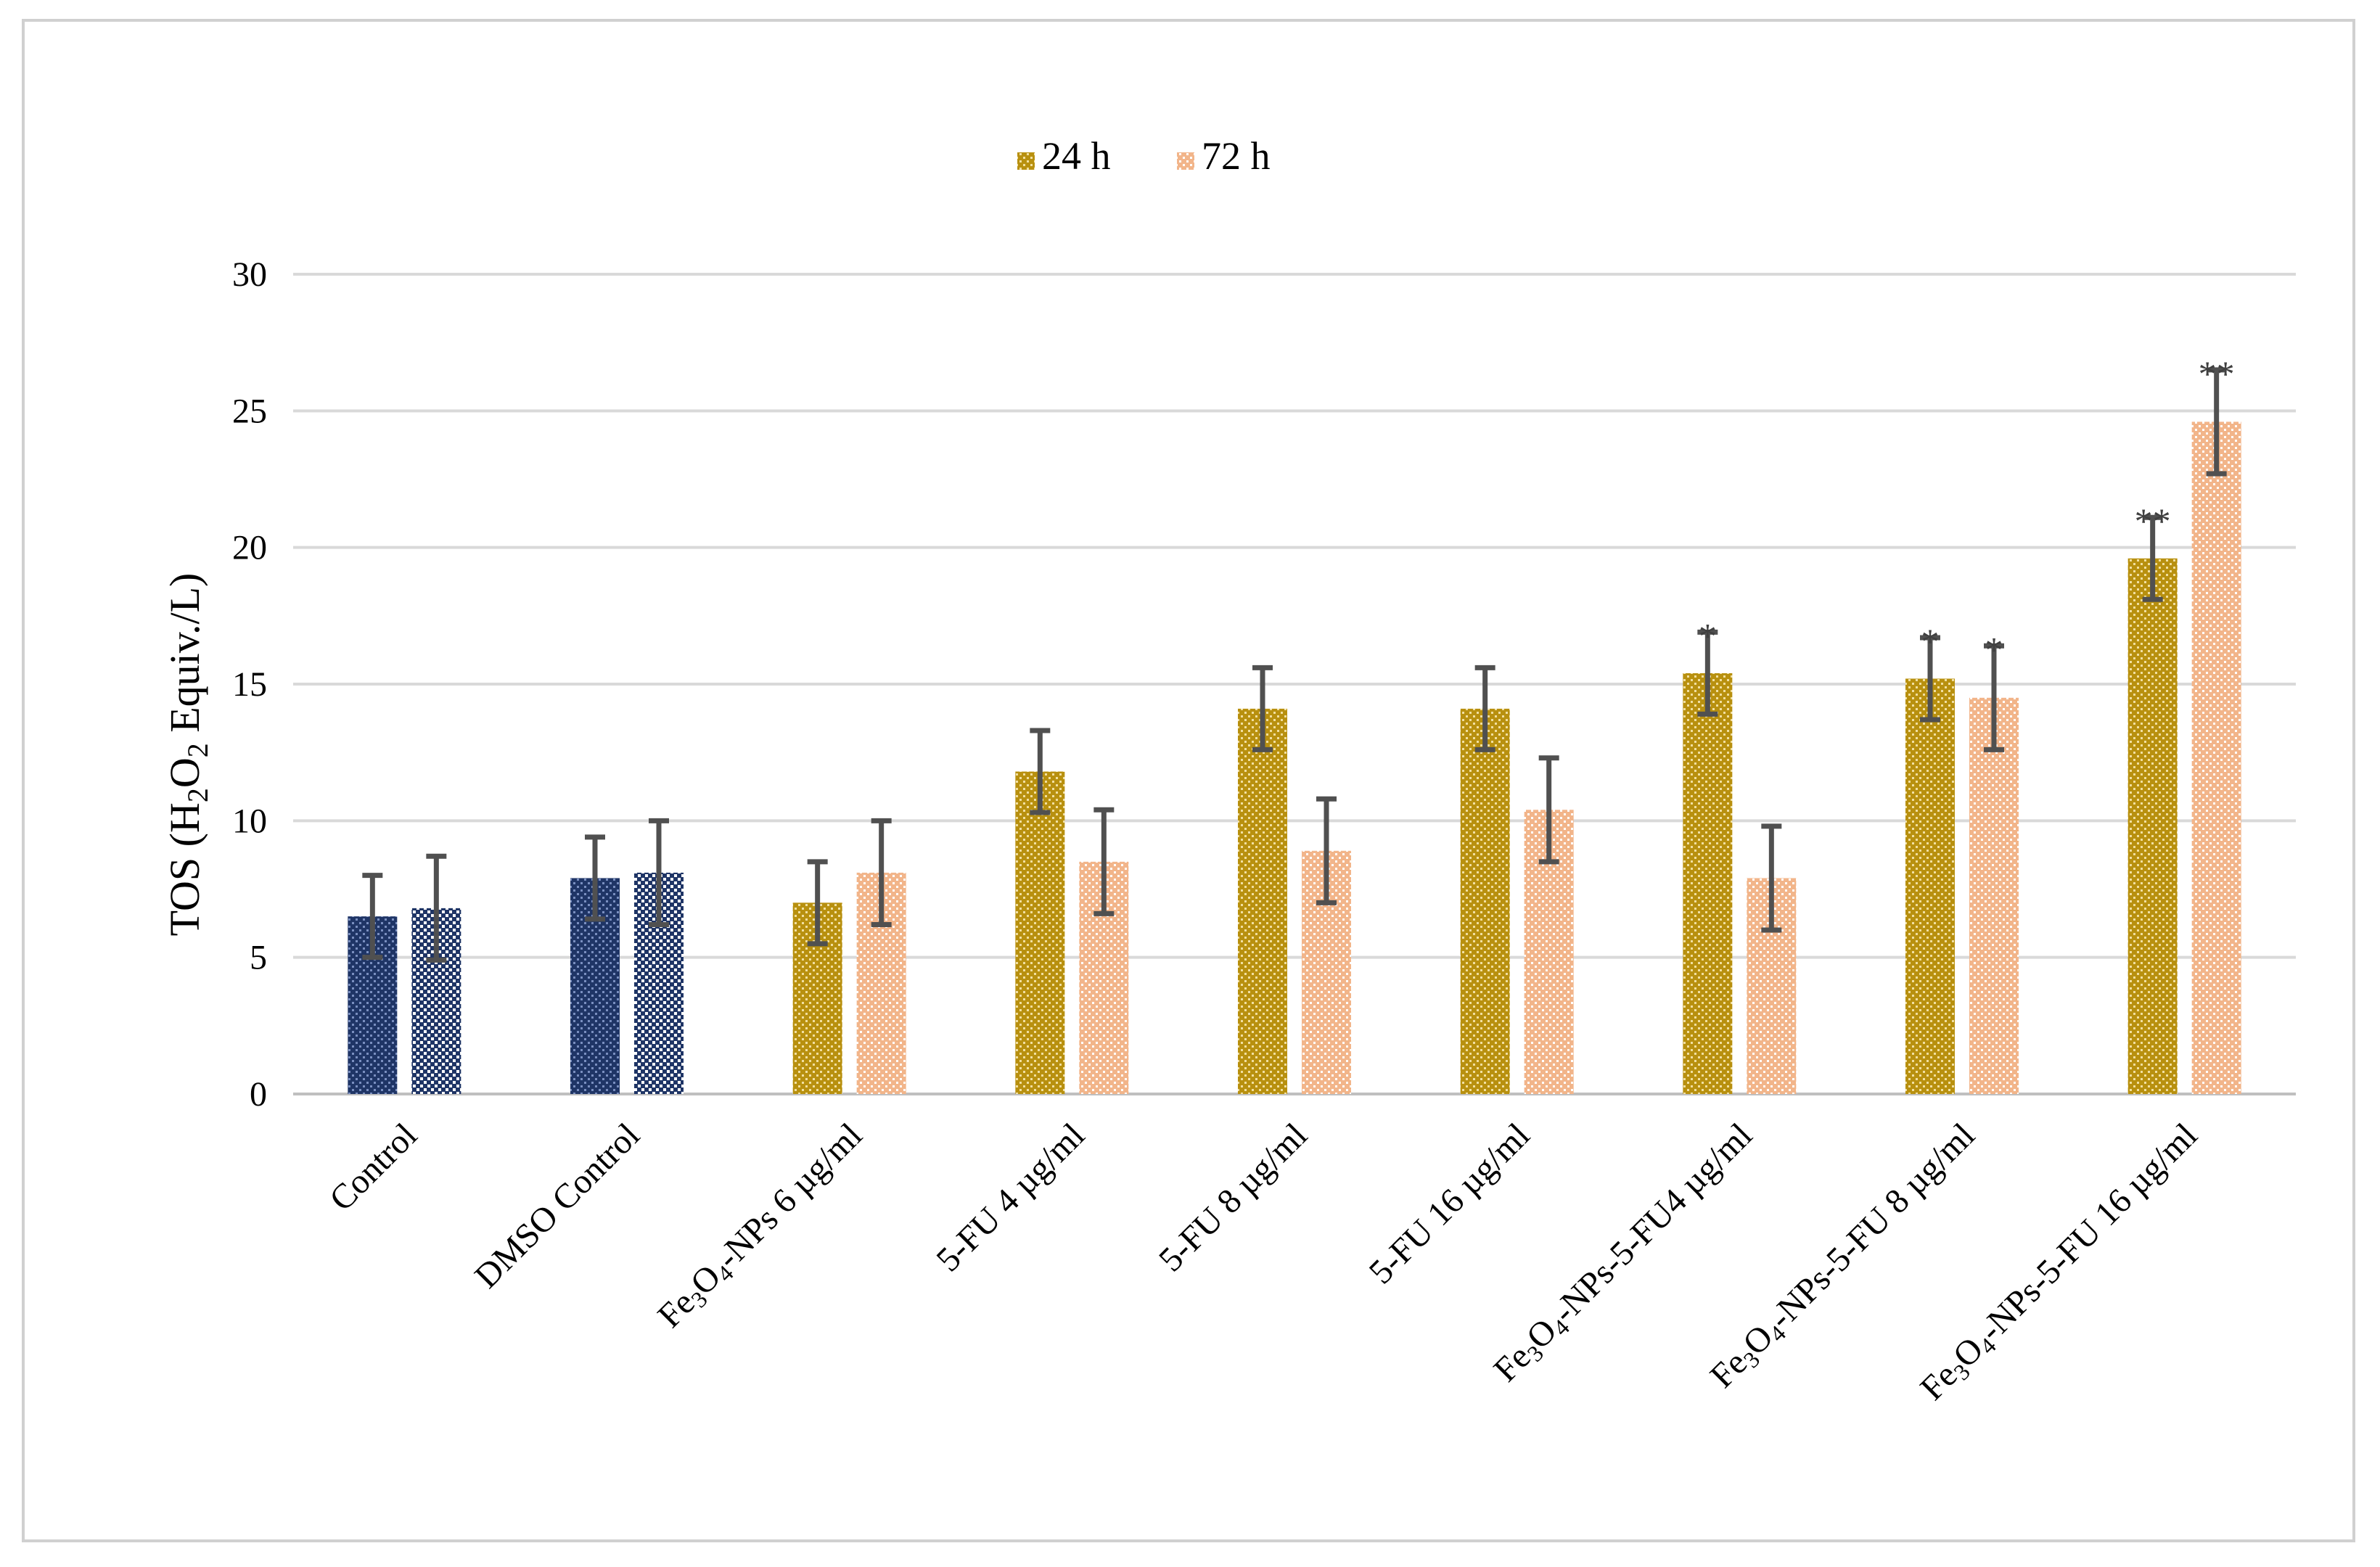 Image resolution: width=2380 pixels, height=1567 pixels. What do you see at coordinates (1144, 156) in the screenshot?
I see `legend: 24 h 72 h` at bounding box center [1144, 156].